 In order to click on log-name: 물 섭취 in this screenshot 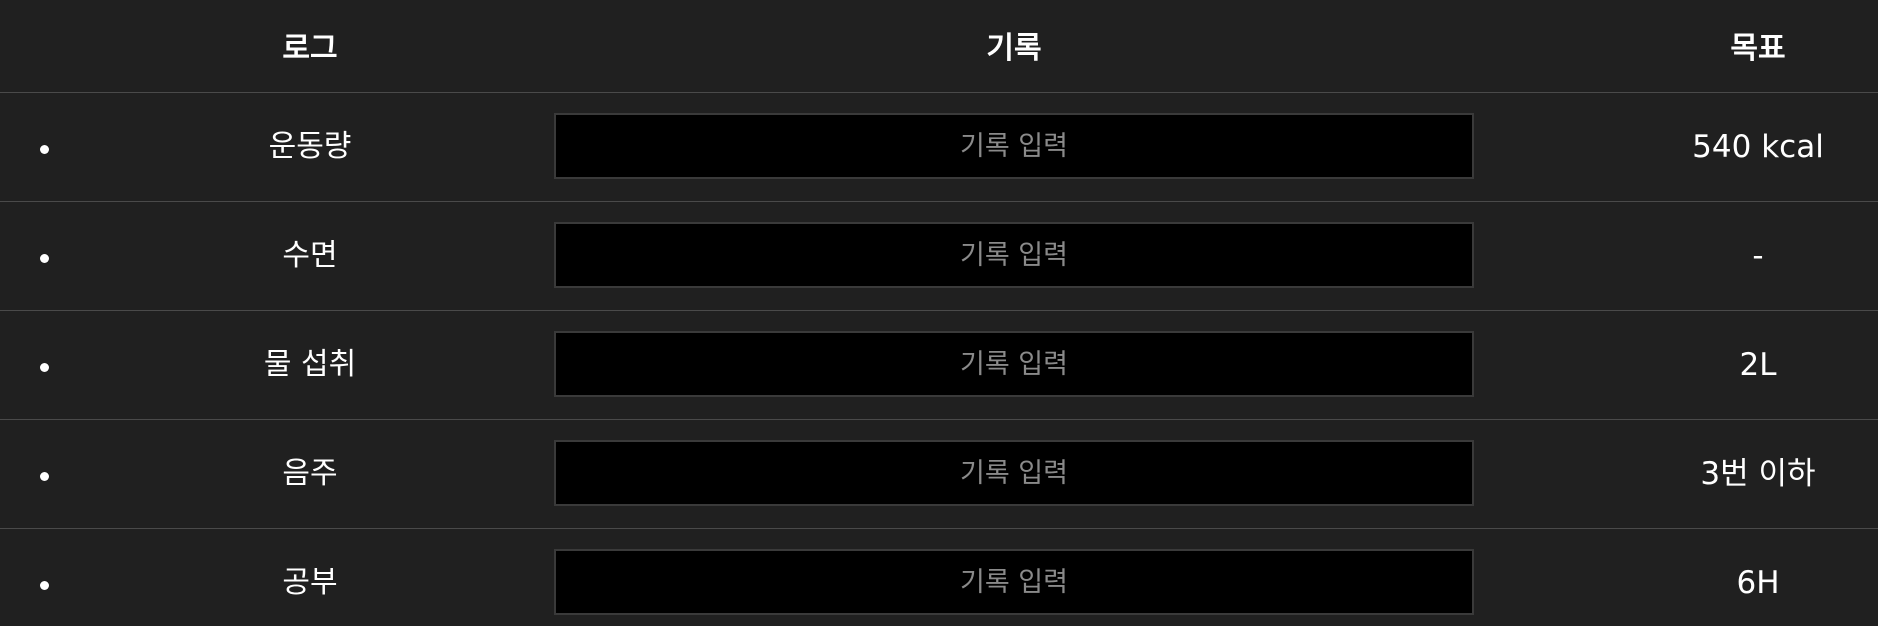, I will do `click(310, 364)`.